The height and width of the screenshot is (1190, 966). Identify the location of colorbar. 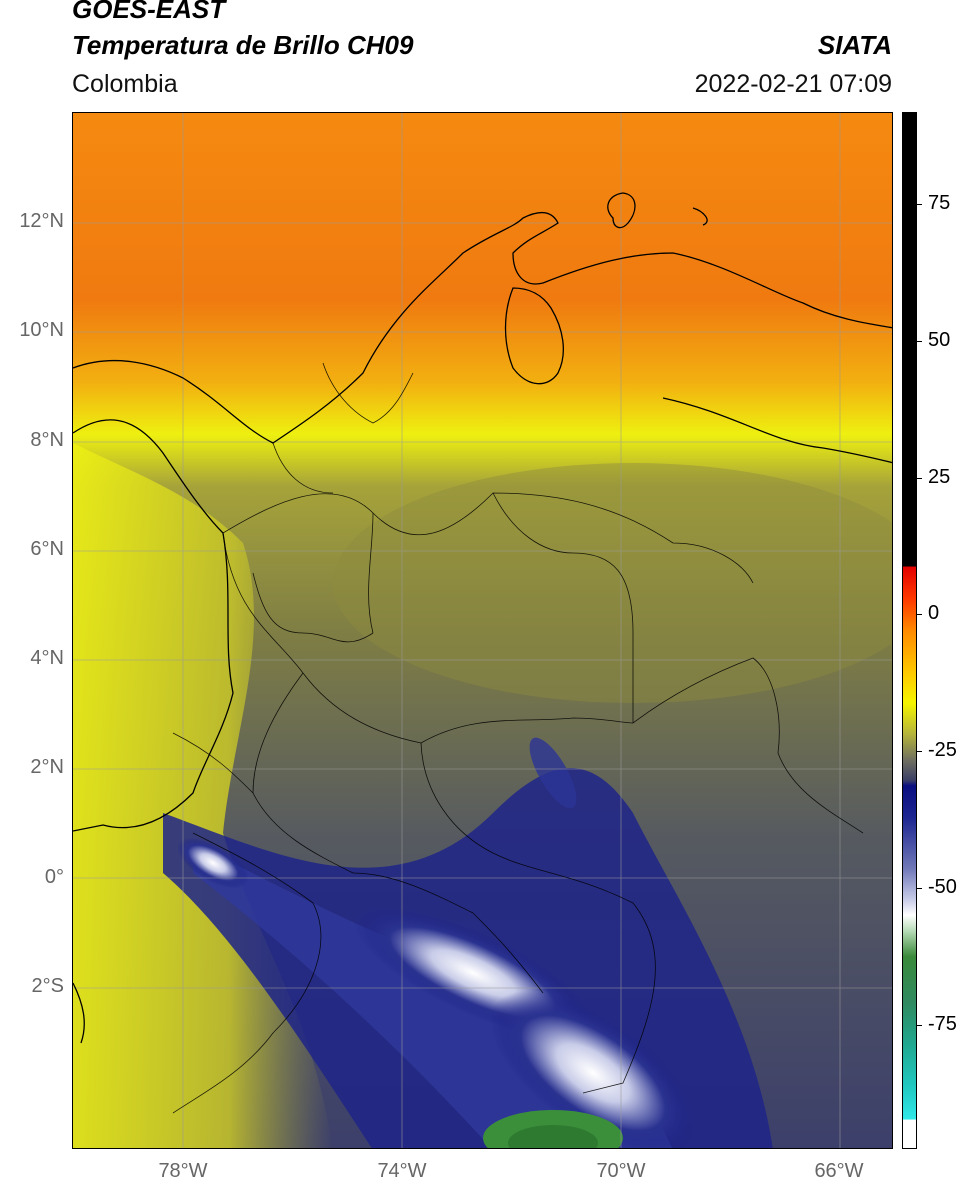
(909, 630).